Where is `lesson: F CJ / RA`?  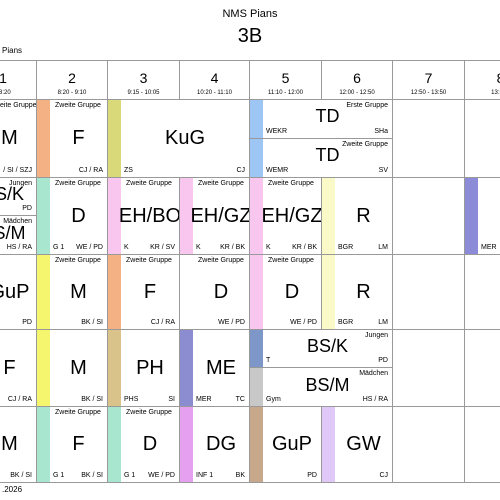 lesson: F CJ / RA is located at coordinates (18, 368).